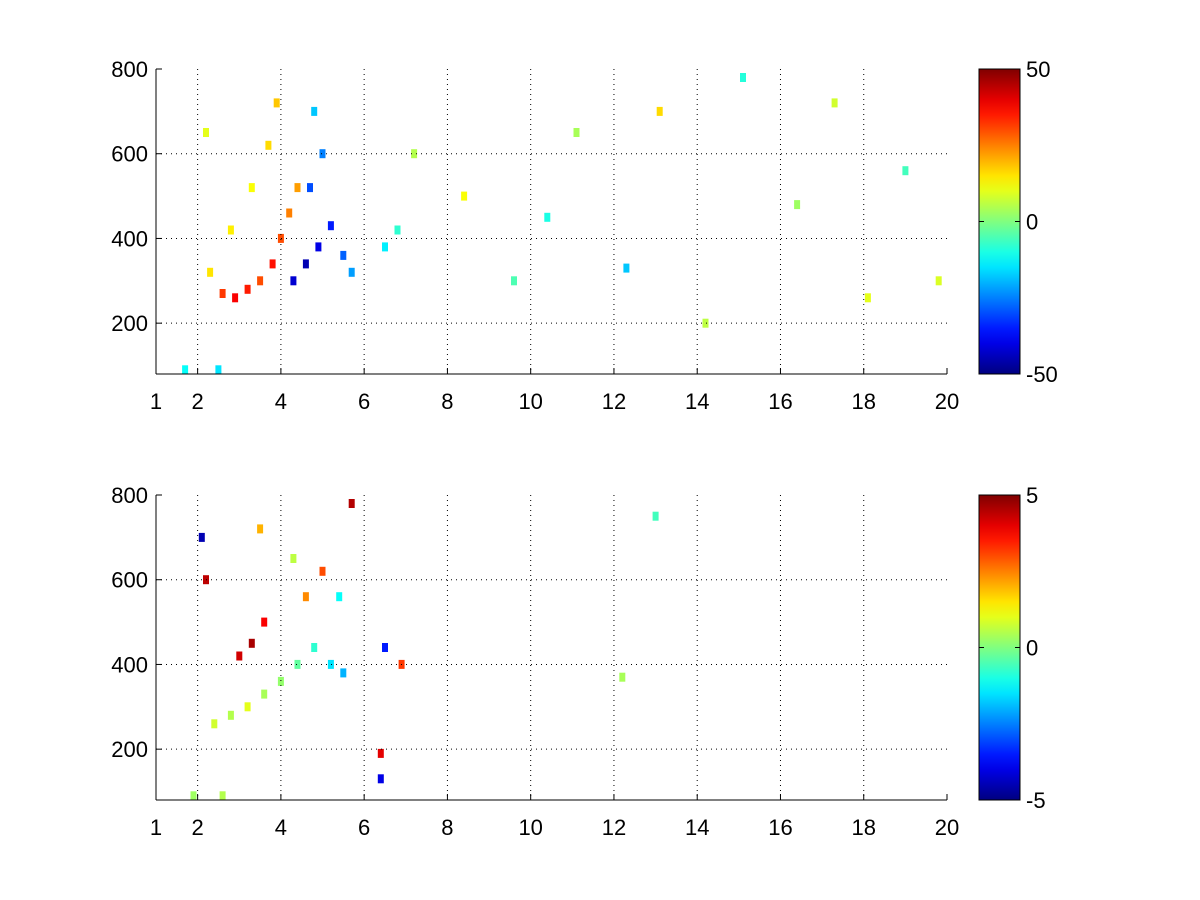 The height and width of the screenshot is (900, 1200). I want to click on colorbar-tick-label: -50, so click(1042, 374).